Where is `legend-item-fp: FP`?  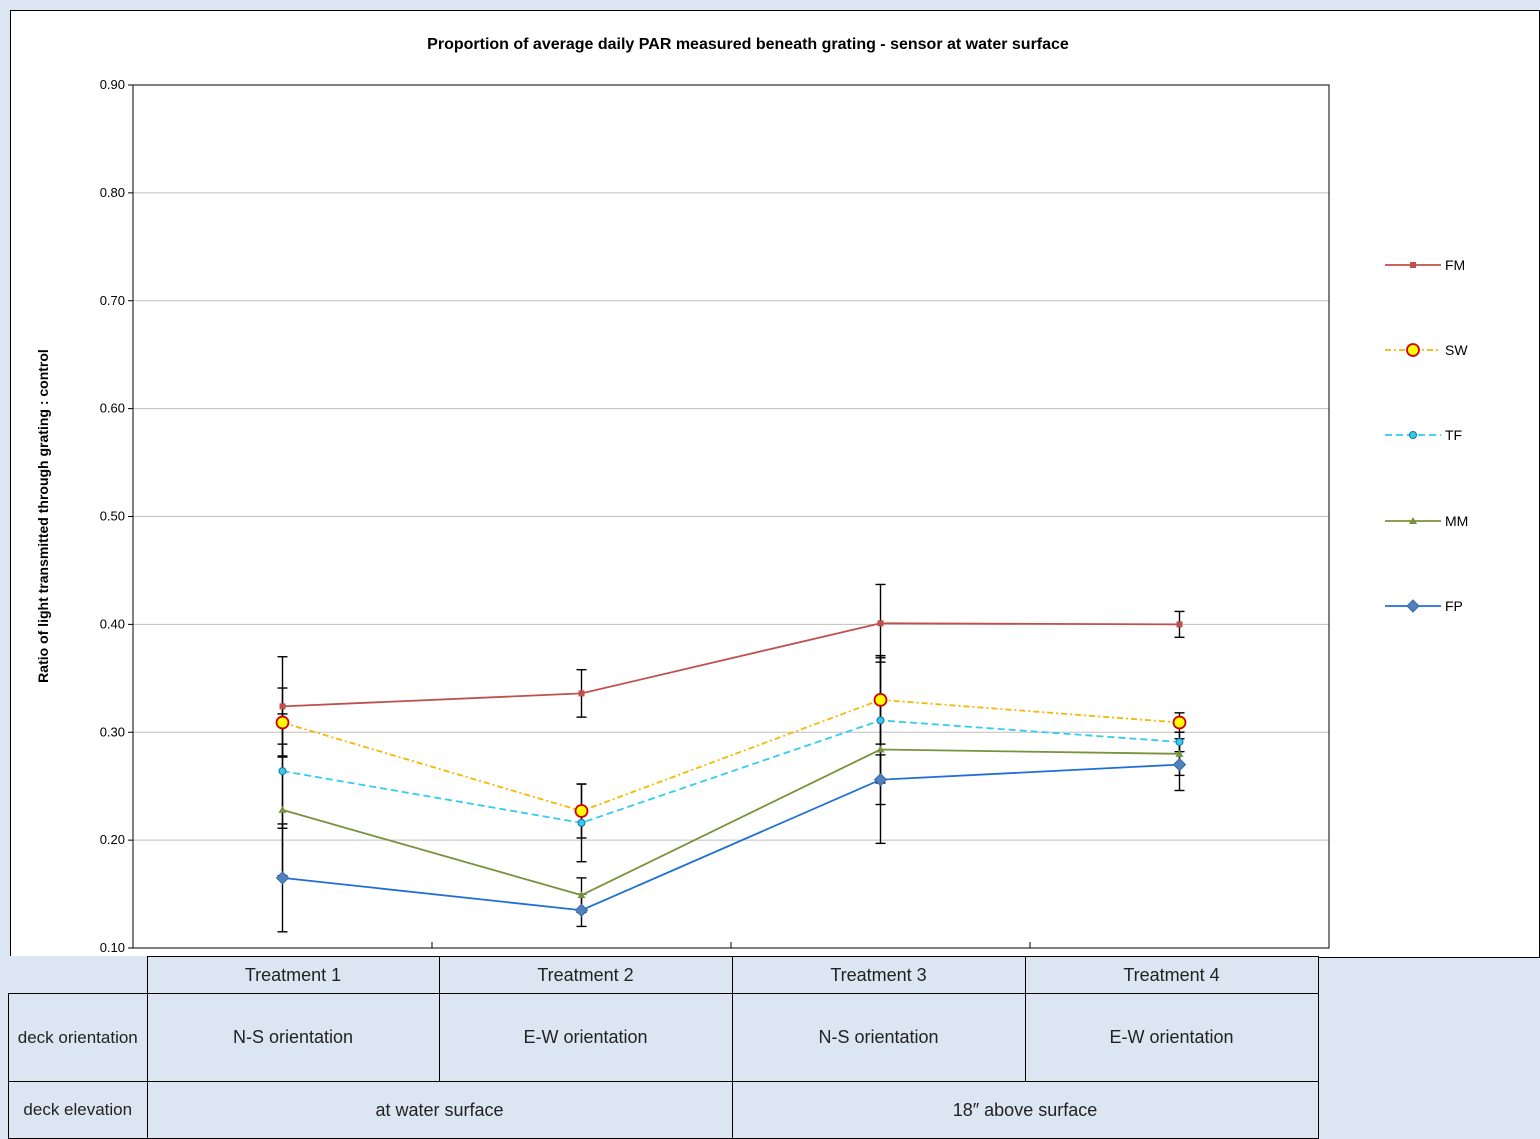 legend-item-fp: FP is located at coordinates (1424, 606).